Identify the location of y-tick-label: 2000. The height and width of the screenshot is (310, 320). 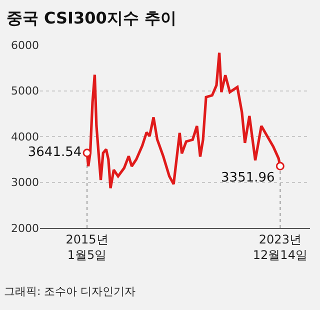
(25, 228).